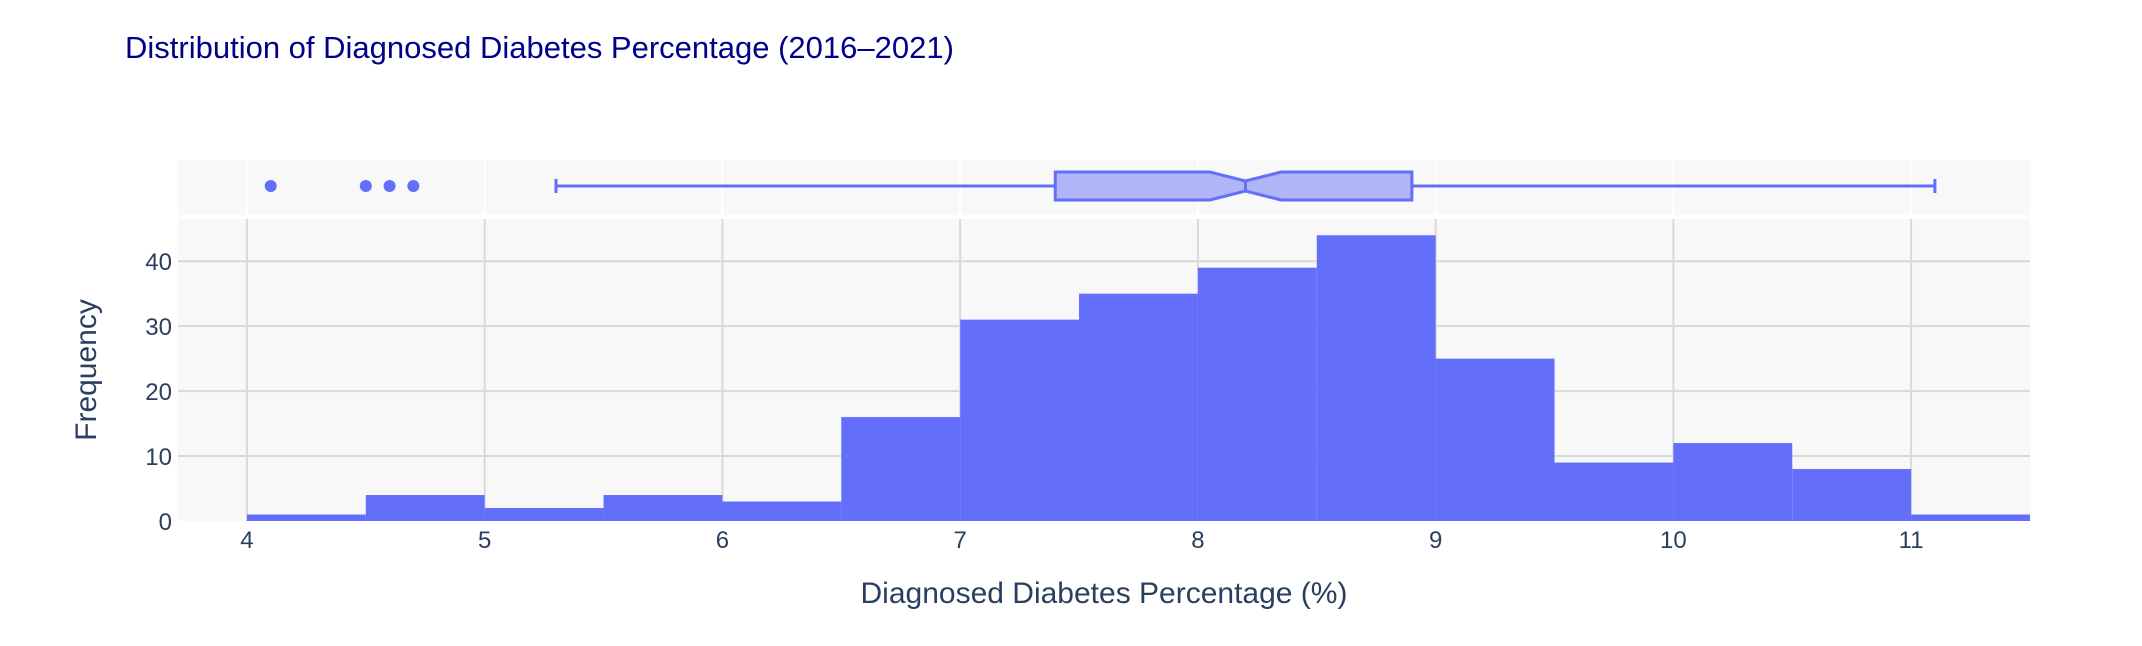 The image size is (2142, 646). What do you see at coordinates (1673, 540) in the screenshot?
I see `x-tick-label: 10` at bounding box center [1673, 540].